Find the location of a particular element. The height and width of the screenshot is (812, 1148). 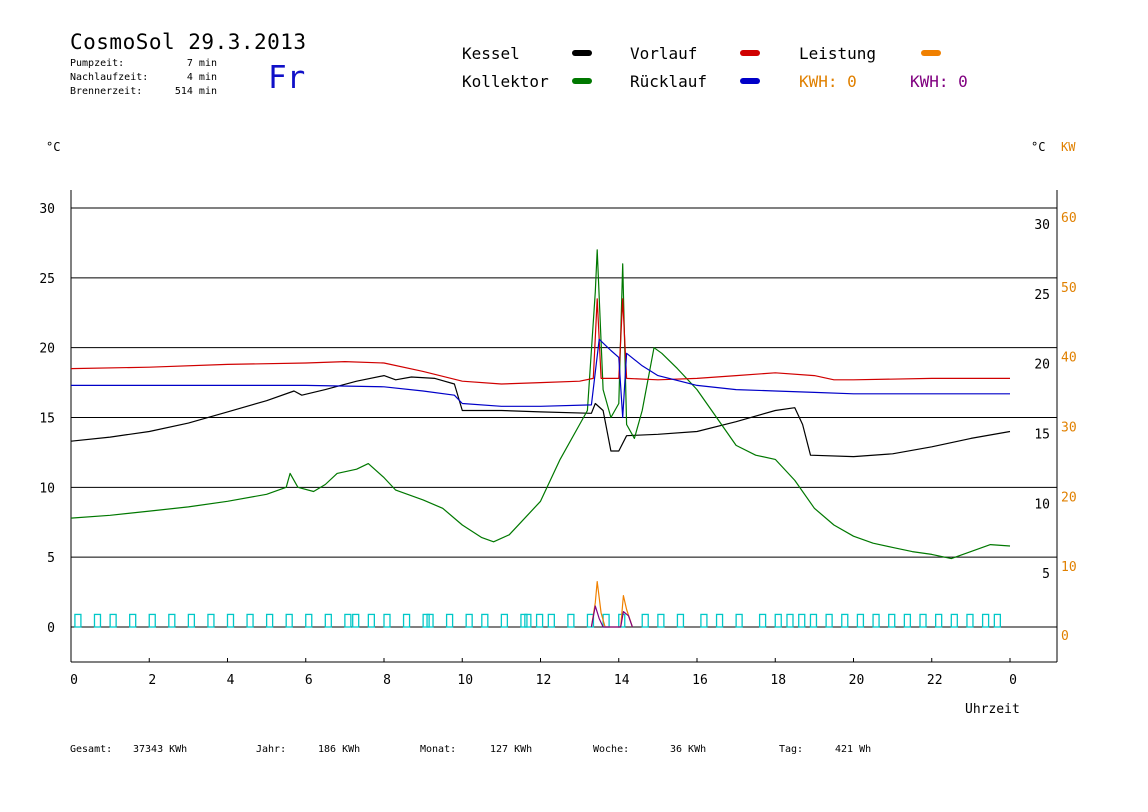

x-tick-label: 16 is located at coordinates (700, 680).